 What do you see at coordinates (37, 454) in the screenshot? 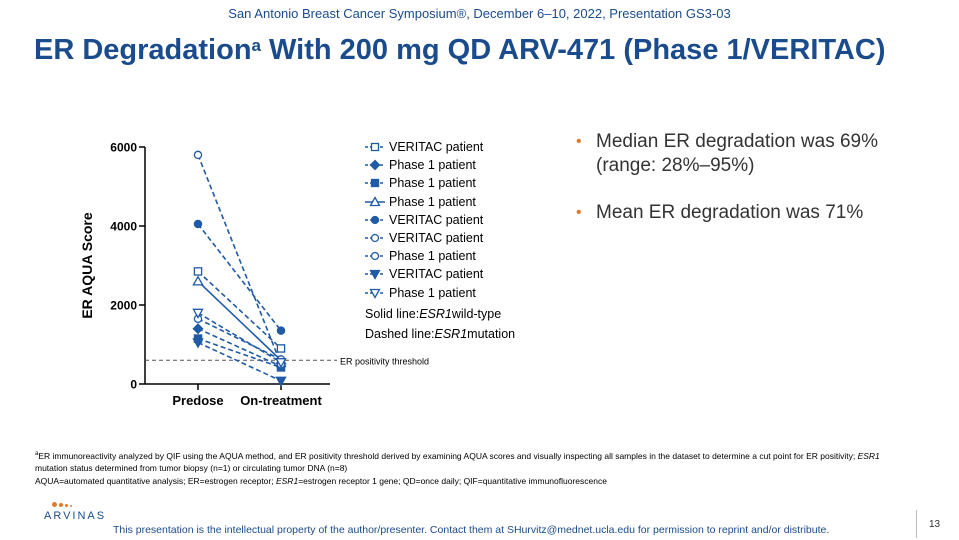
I see `footnote-sup: a` at bounding box center [37, 454].